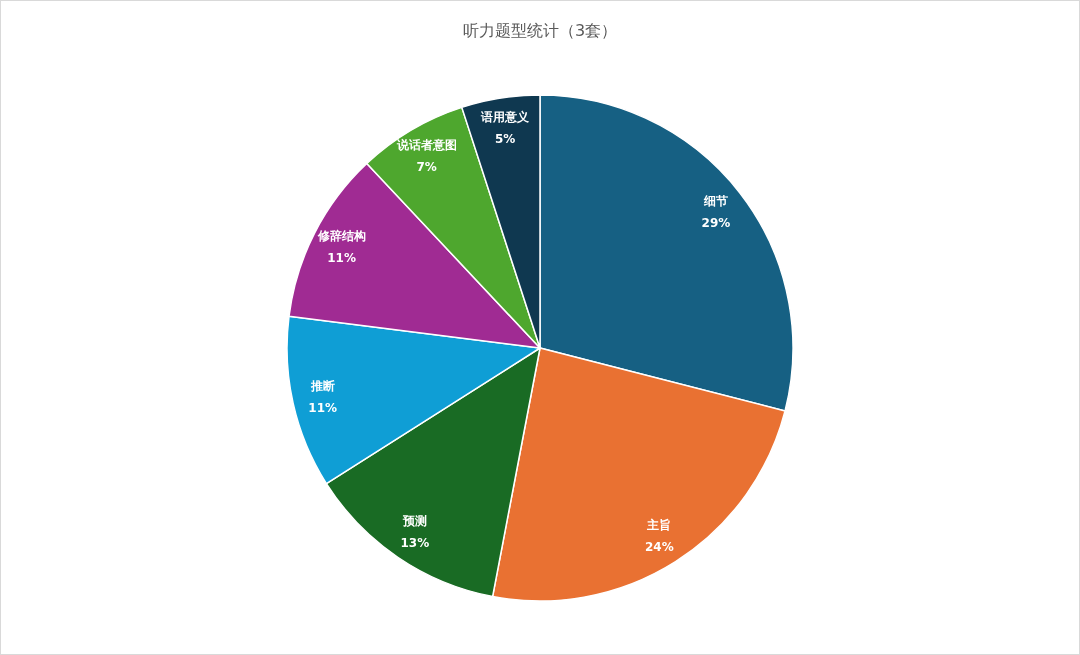 Image resolution: width=1080 pixels, height=655 pixels. Describe the element at coordinates (505, 139) in the screenshot. I see `data-label: 5%` at that location.